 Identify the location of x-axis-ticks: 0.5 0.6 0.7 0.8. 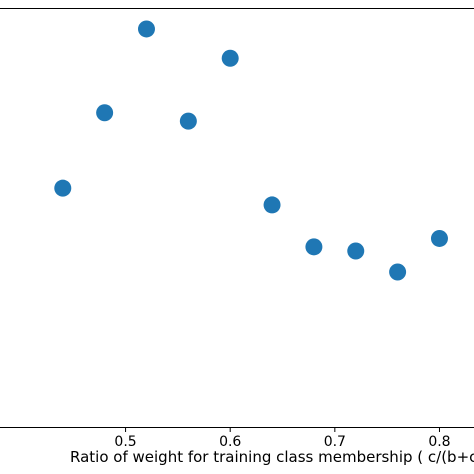
(282, 438).